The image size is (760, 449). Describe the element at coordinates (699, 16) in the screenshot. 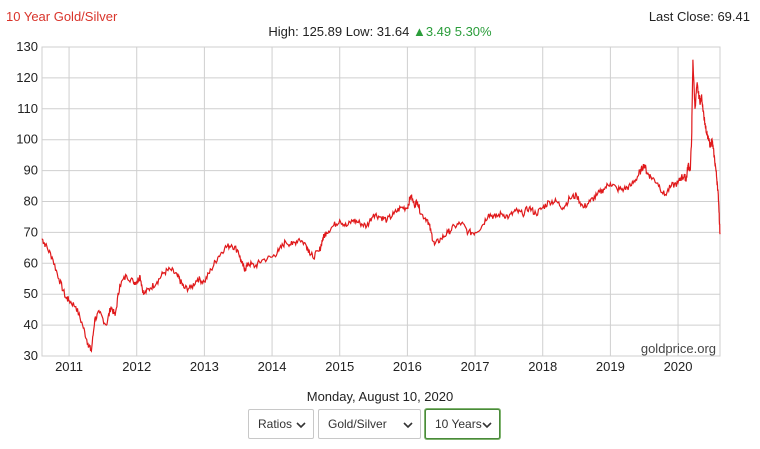

I see `last-close-label: Last Close: 69.41` at that location.